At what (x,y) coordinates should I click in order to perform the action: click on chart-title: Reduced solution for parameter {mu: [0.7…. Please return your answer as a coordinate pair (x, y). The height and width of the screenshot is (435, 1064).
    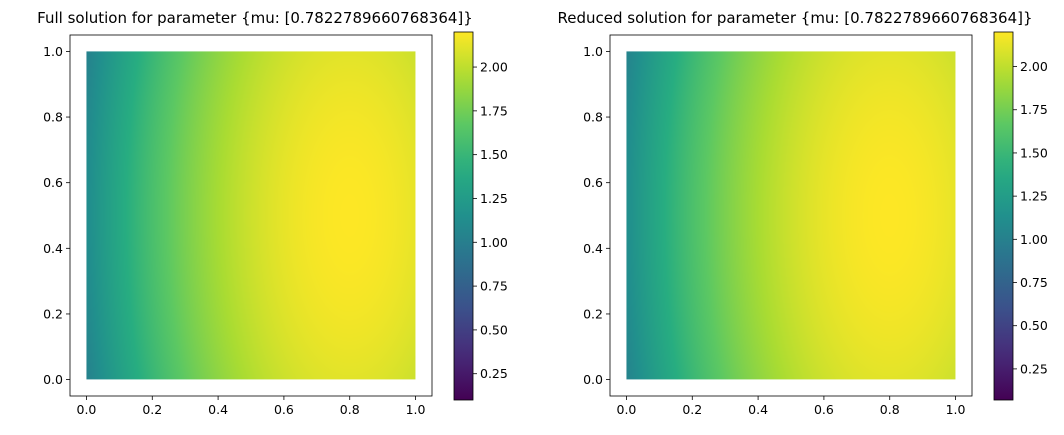
    Looking at the image, I should click on (794, 18).